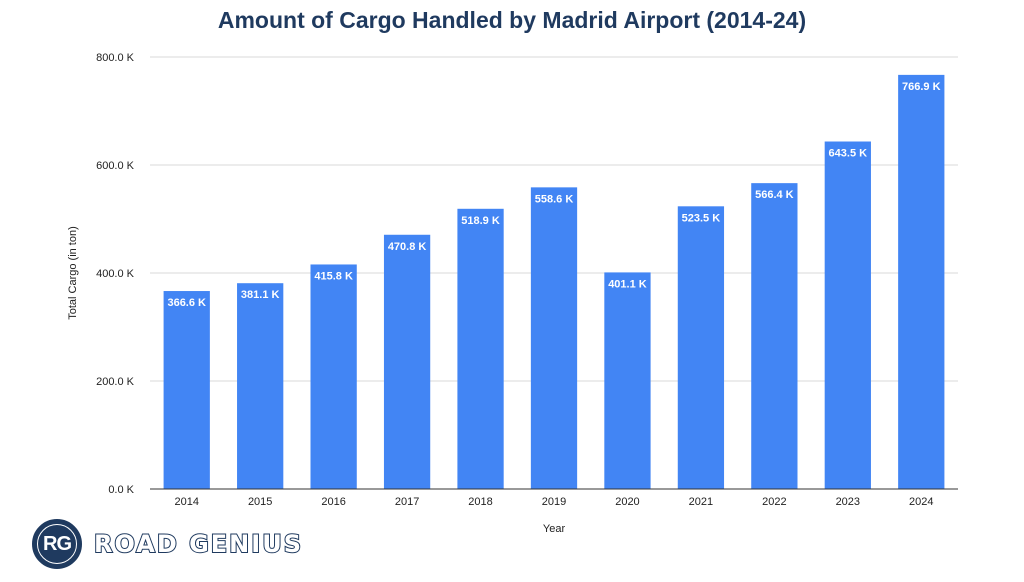 This screenshot has height=582, width=1024. What do you see at coordinates (774, 195) in the screenshot?
I see `bar-value-label: 566.4 K` at bounding box center [774, 195].